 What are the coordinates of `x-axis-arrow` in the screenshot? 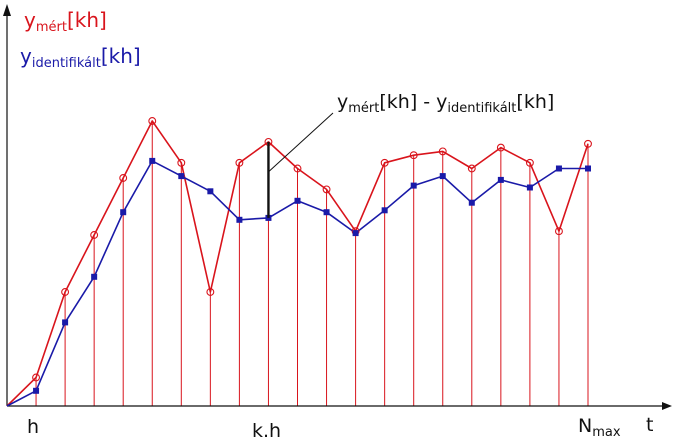 It's located at (667, 406).